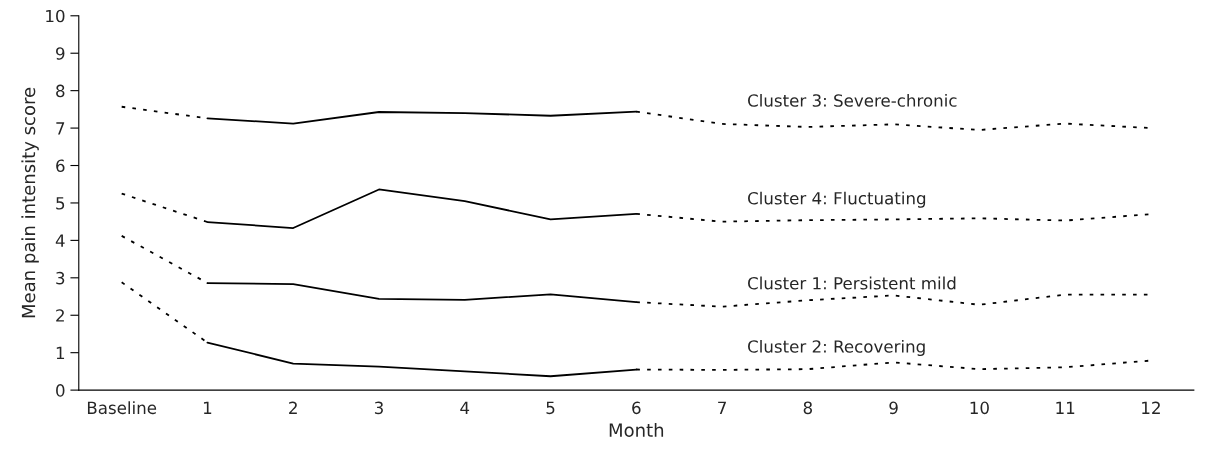  Describe the element at coordinates (852, 100) in the screenshot. I see `series-label: Cluster 3: Severe-chronic` at that location.